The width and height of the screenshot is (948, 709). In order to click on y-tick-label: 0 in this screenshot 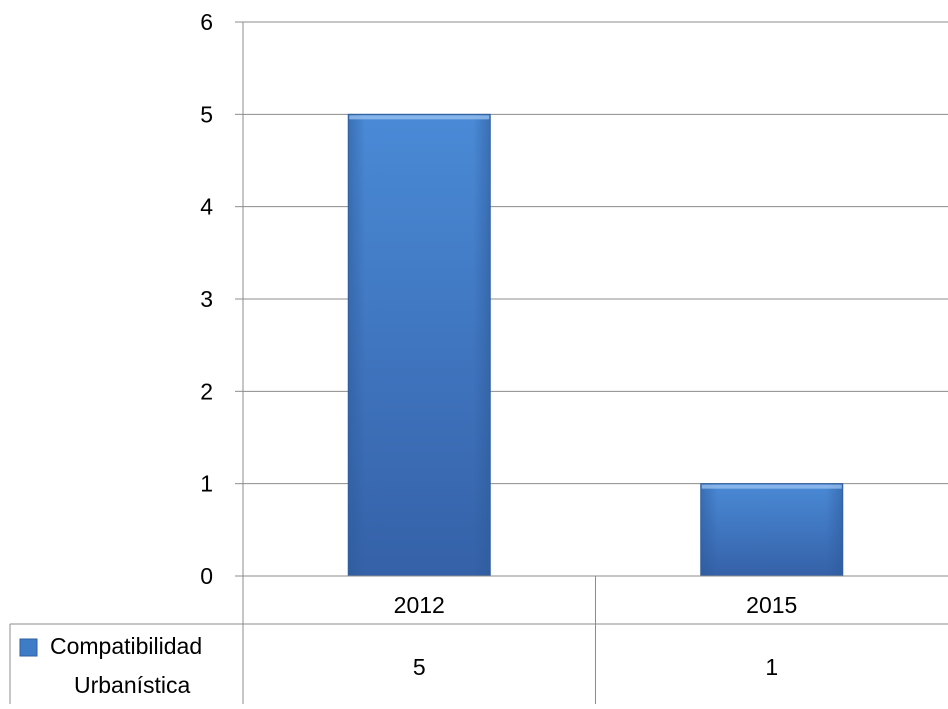, I will do `click(206, 576)`.